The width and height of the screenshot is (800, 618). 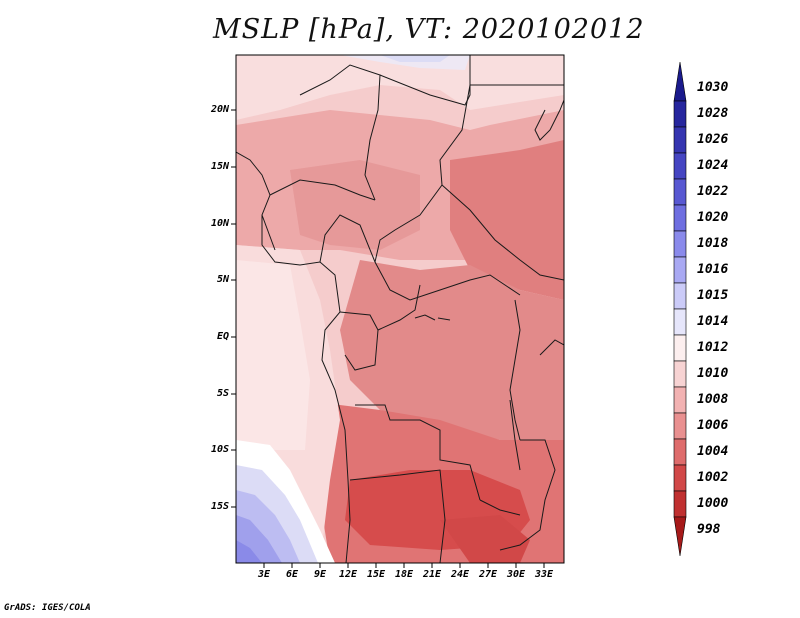 What do you see at coordinates (340, 132) in the screenshot?
I see `border-niger-algeria` at bounding box center [340, 132].